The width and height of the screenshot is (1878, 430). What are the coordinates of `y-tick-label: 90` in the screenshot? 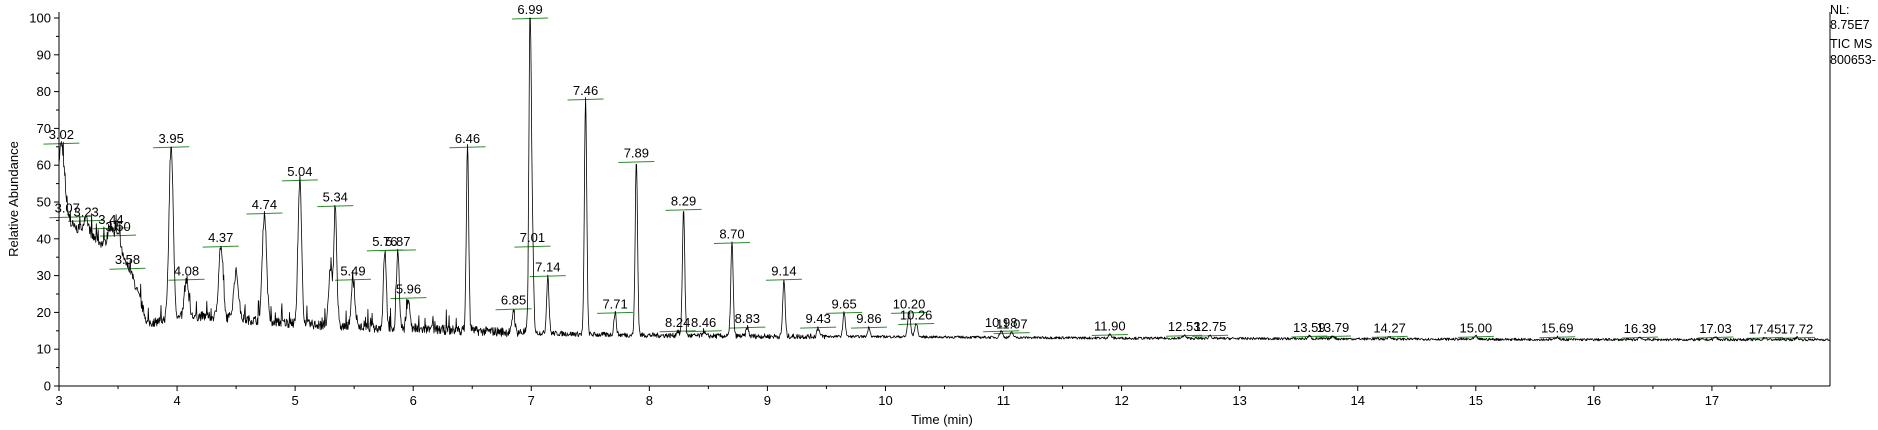 It's located at (44, 54).